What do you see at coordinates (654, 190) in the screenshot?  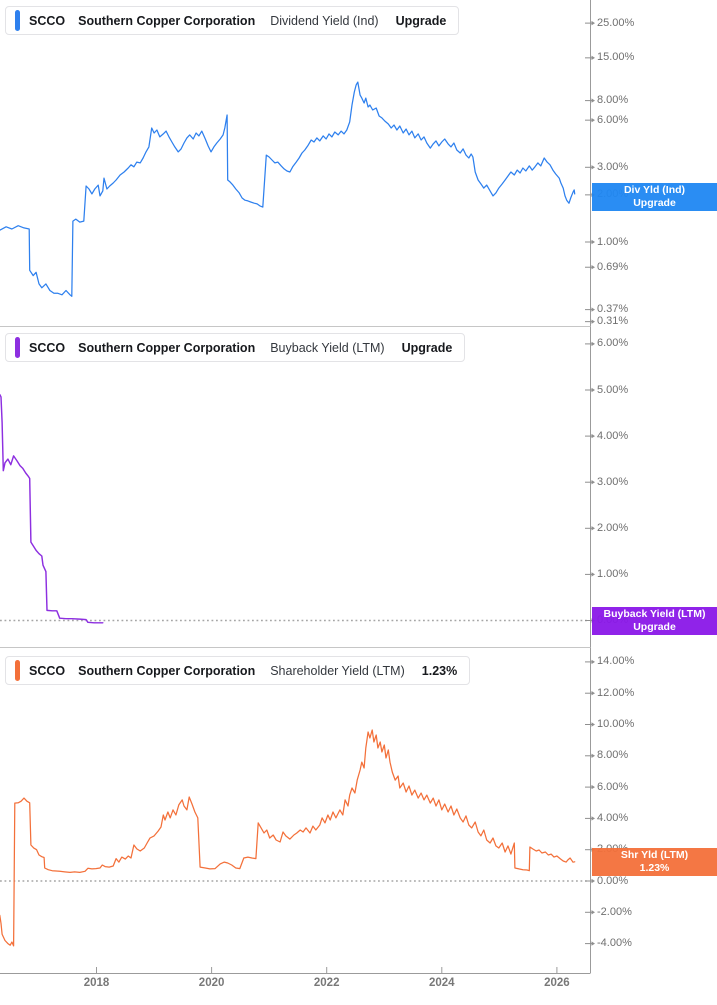 I see `badge-metric-label: Div Yld (Ind)` at bounding box center [654, 190].